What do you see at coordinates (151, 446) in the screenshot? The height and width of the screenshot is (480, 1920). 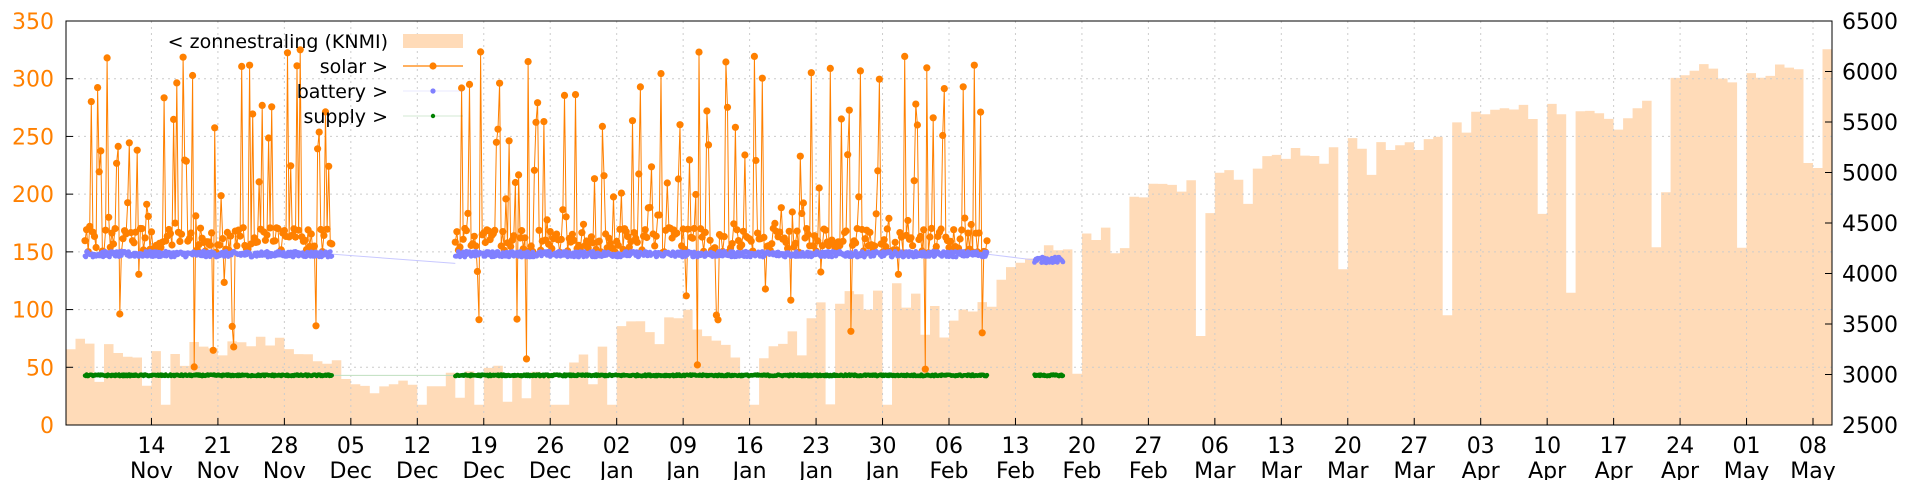 I see `x-tick-day: 14` at bounding box center [151, 446].